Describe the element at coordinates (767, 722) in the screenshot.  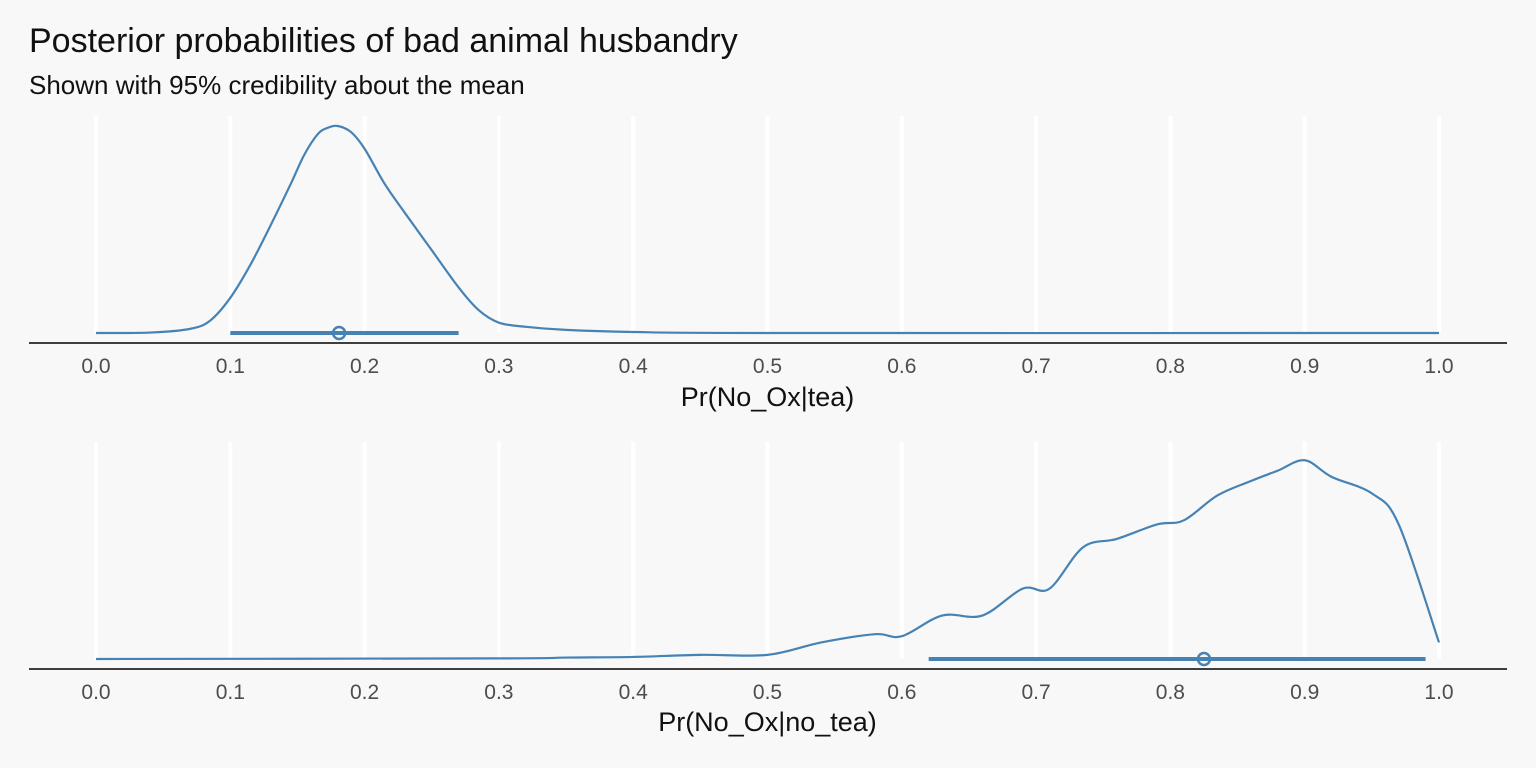
I see `x-axis-title: Pr(No_Ox|no_tea)` at that location.